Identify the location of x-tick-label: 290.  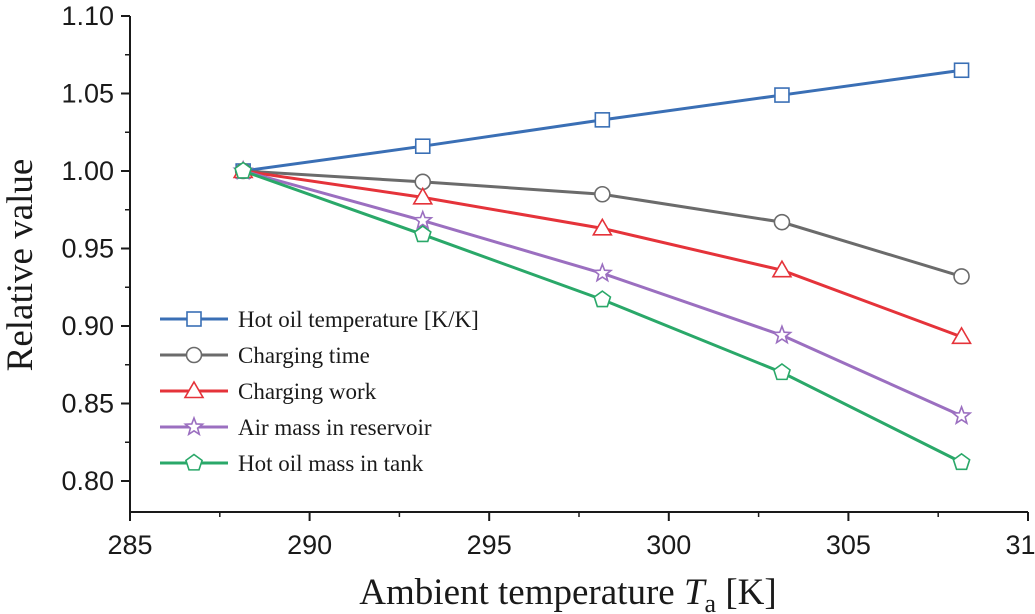
(309, 545).